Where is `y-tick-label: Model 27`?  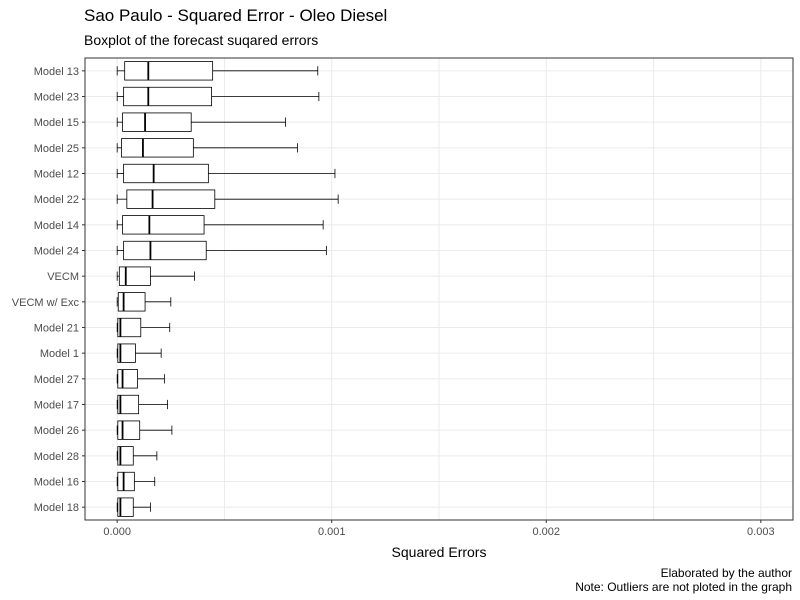 y-tick-label: Model 27 is located at coordinates (56, 380).